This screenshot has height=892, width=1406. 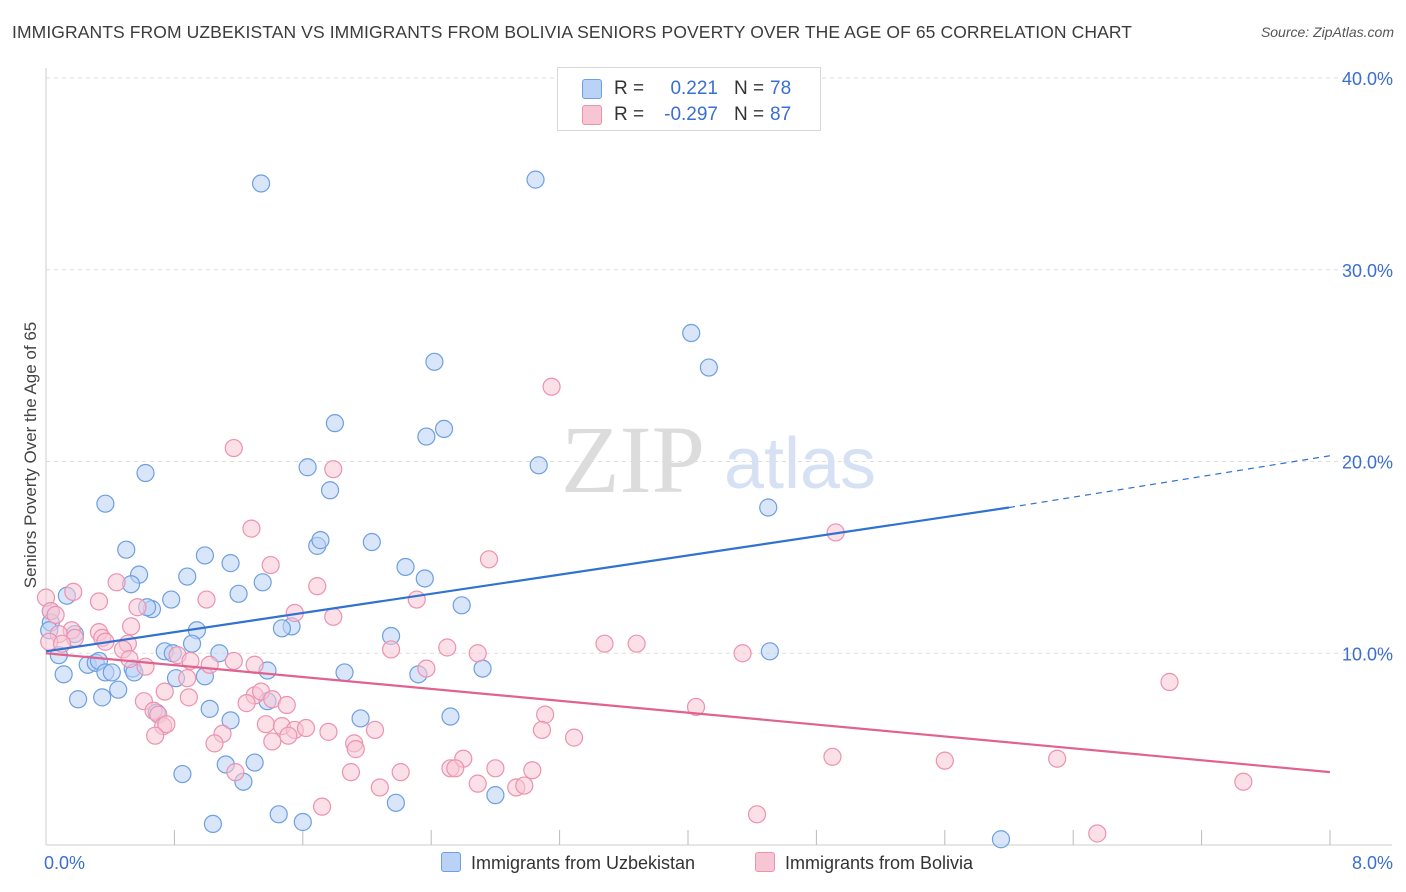 I want to click on y-tick-label: 20.0%, so click(x=1367, y=463).